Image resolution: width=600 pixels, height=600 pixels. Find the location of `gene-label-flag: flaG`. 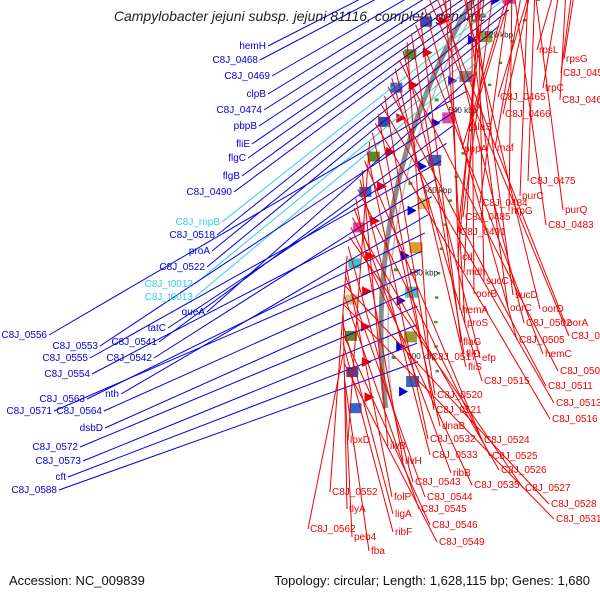

gene-label-flag: flaG is located at coordinates (472, 342).